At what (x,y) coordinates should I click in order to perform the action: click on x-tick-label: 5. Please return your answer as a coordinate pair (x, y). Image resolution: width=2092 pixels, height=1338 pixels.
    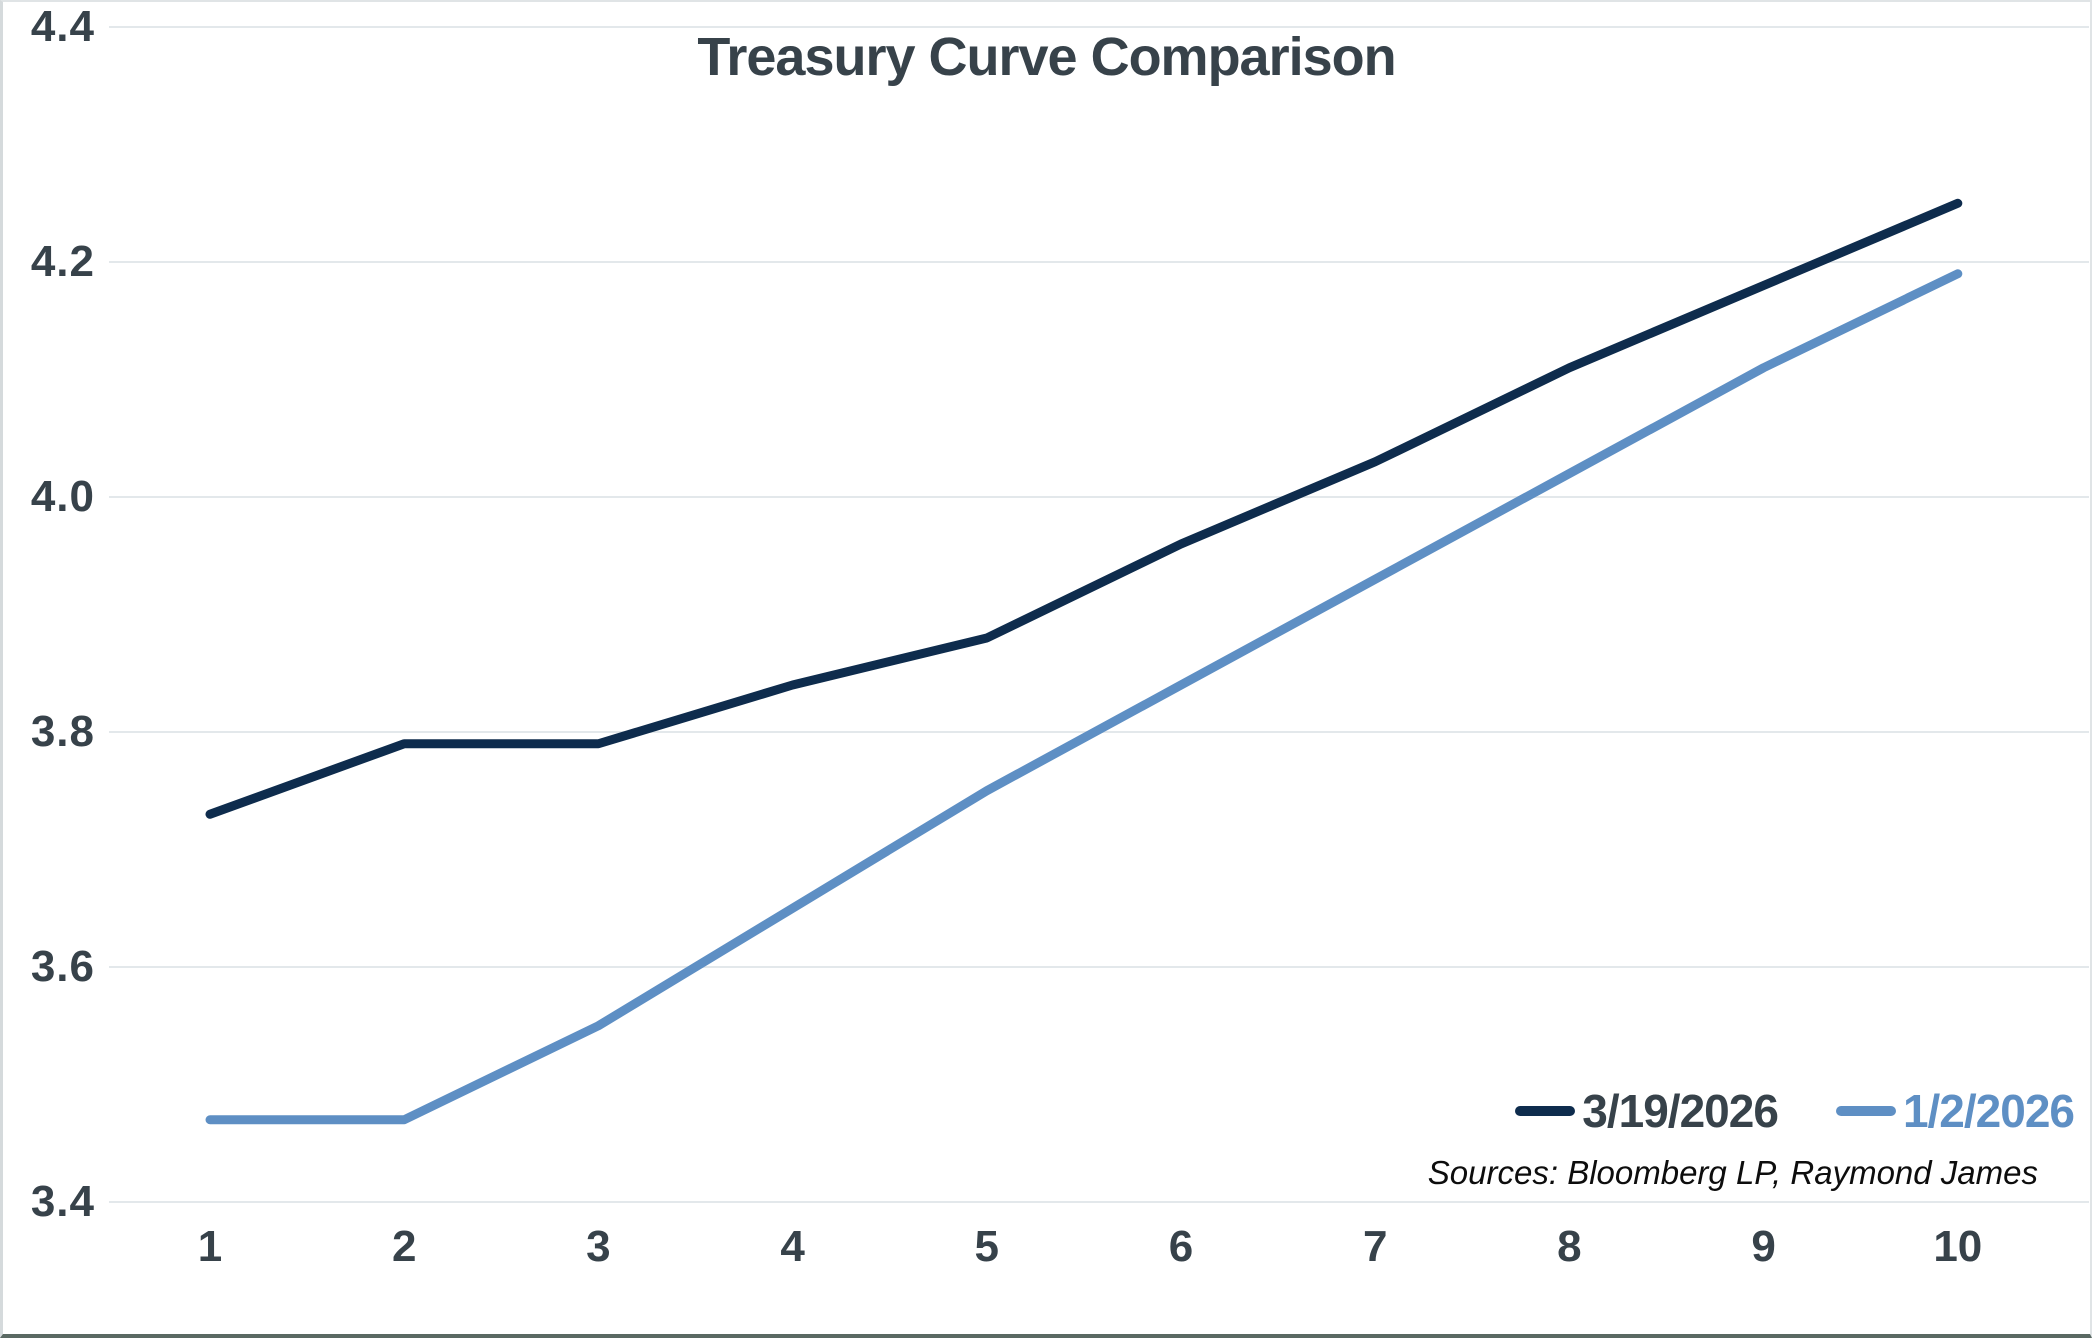
    Looking at the image, I should click on (987, 1246).